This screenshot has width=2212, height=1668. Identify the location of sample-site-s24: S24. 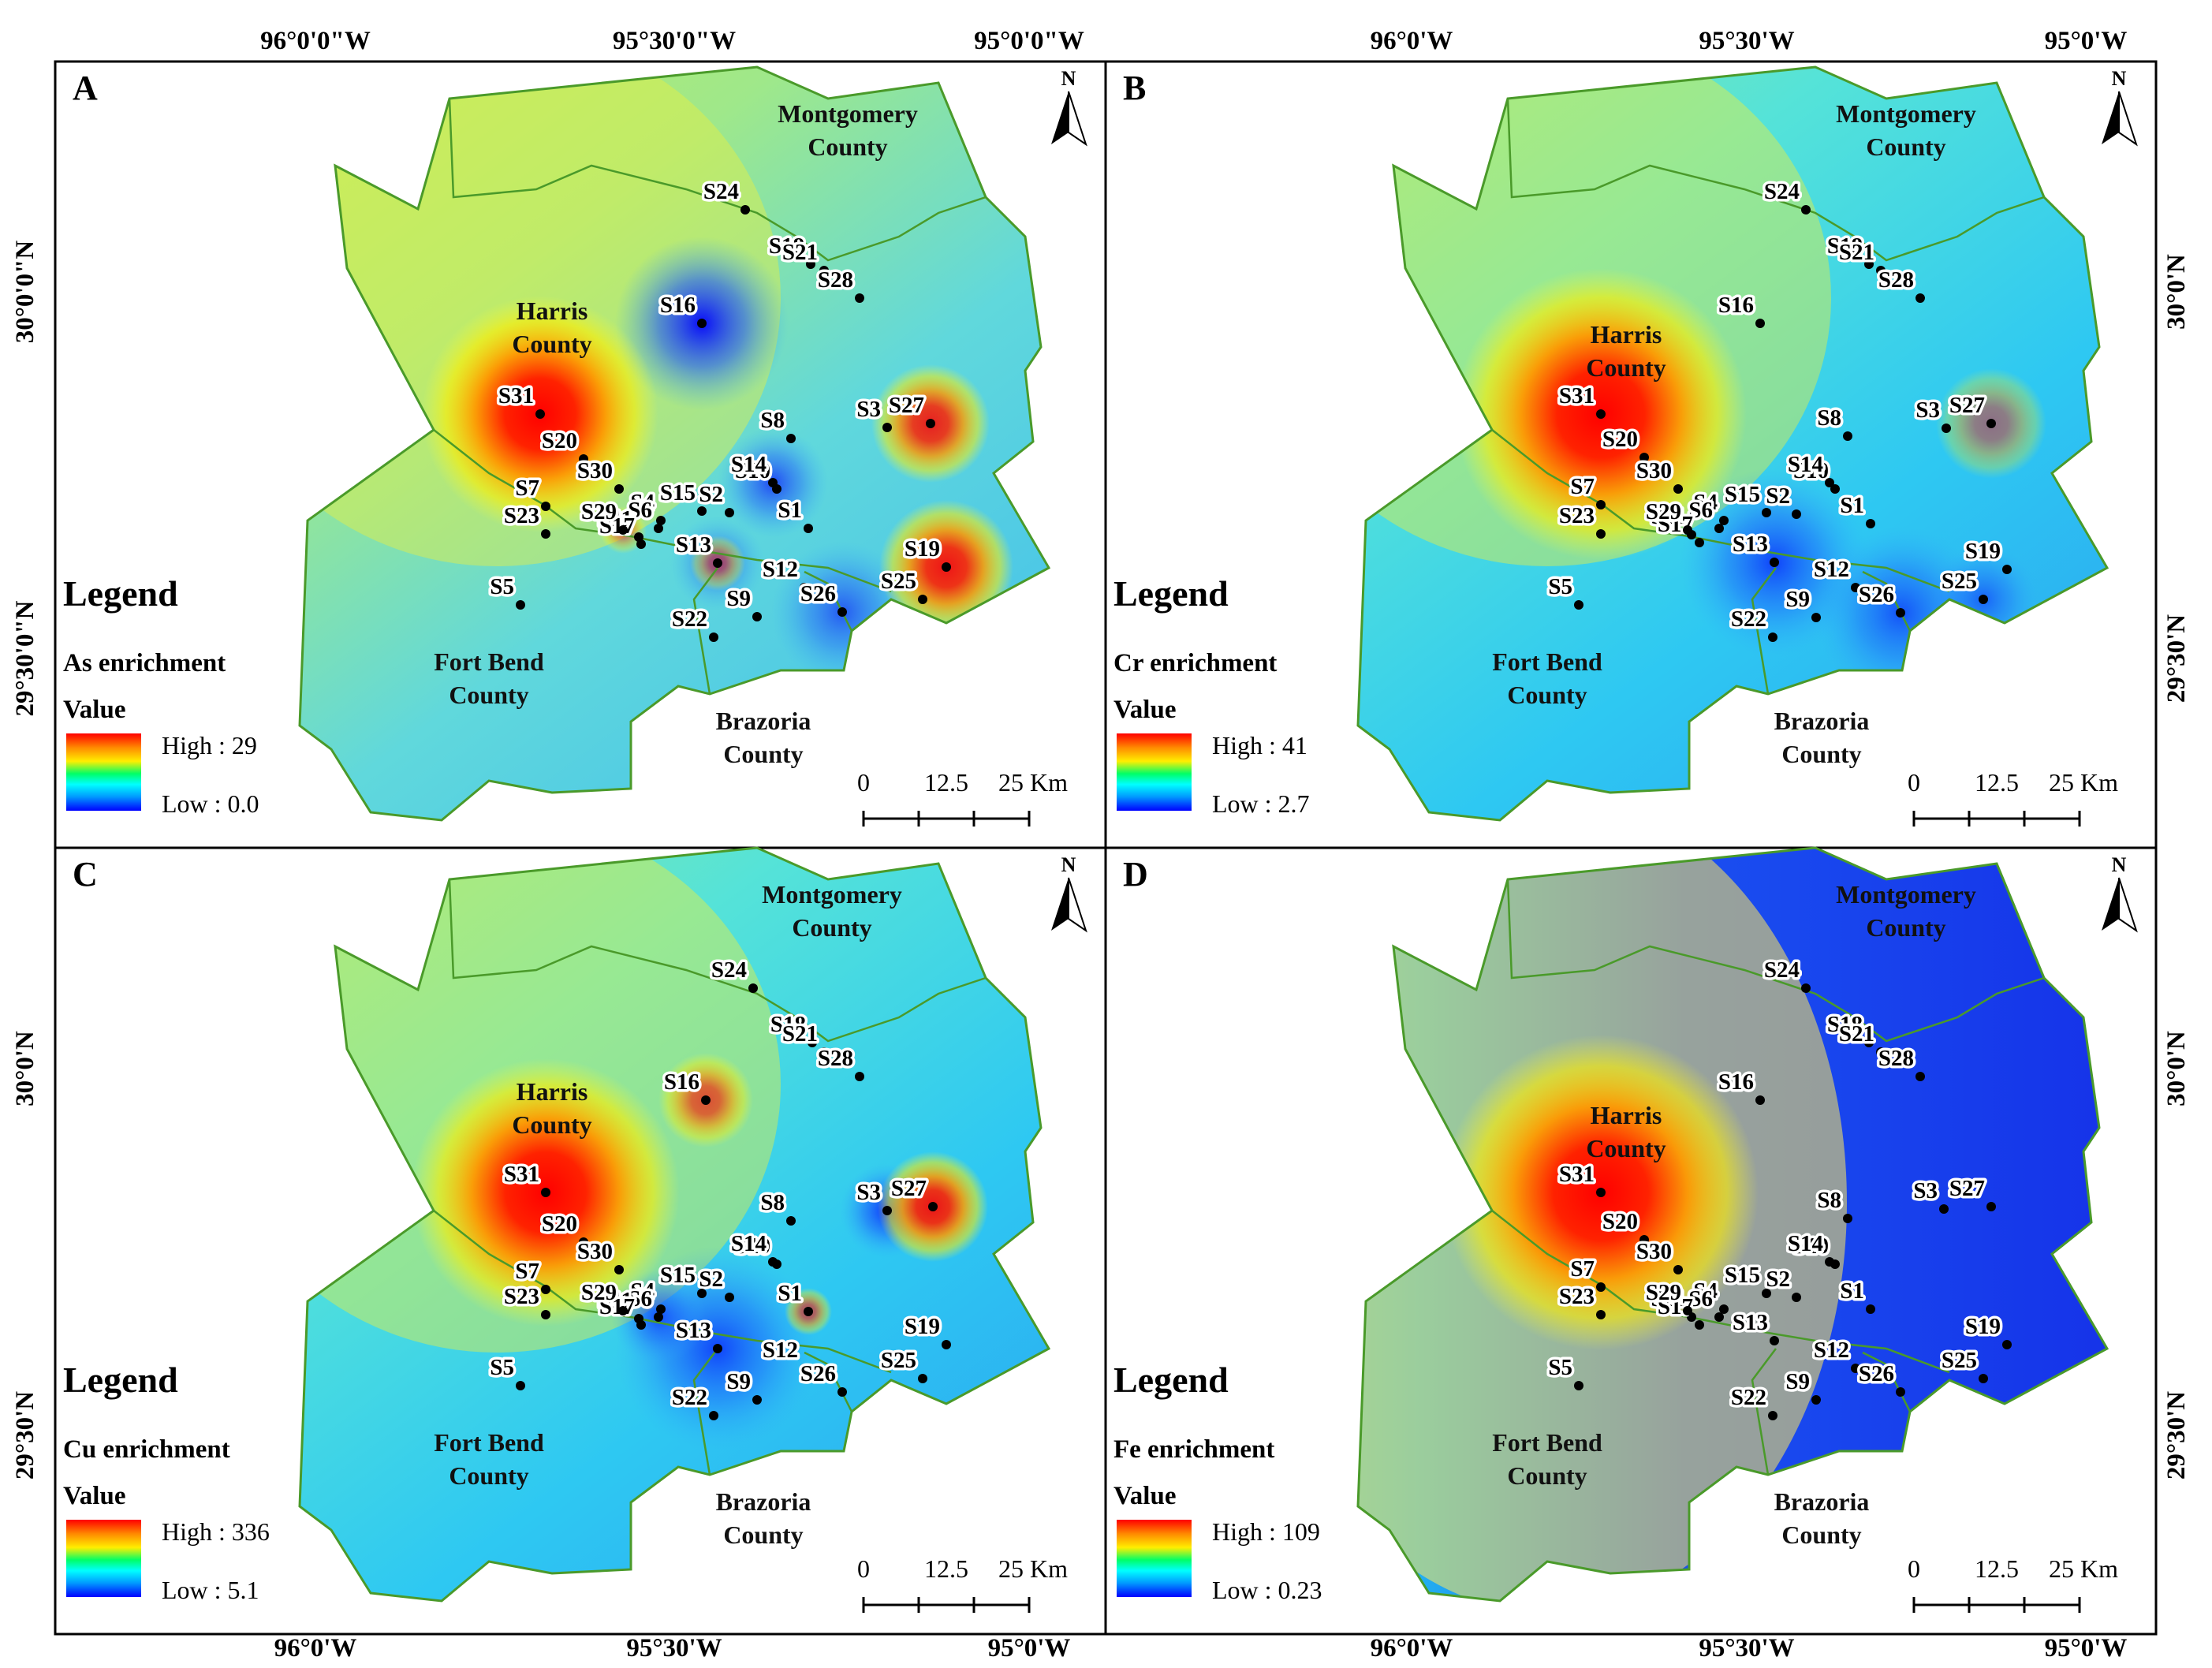
(733, 974).